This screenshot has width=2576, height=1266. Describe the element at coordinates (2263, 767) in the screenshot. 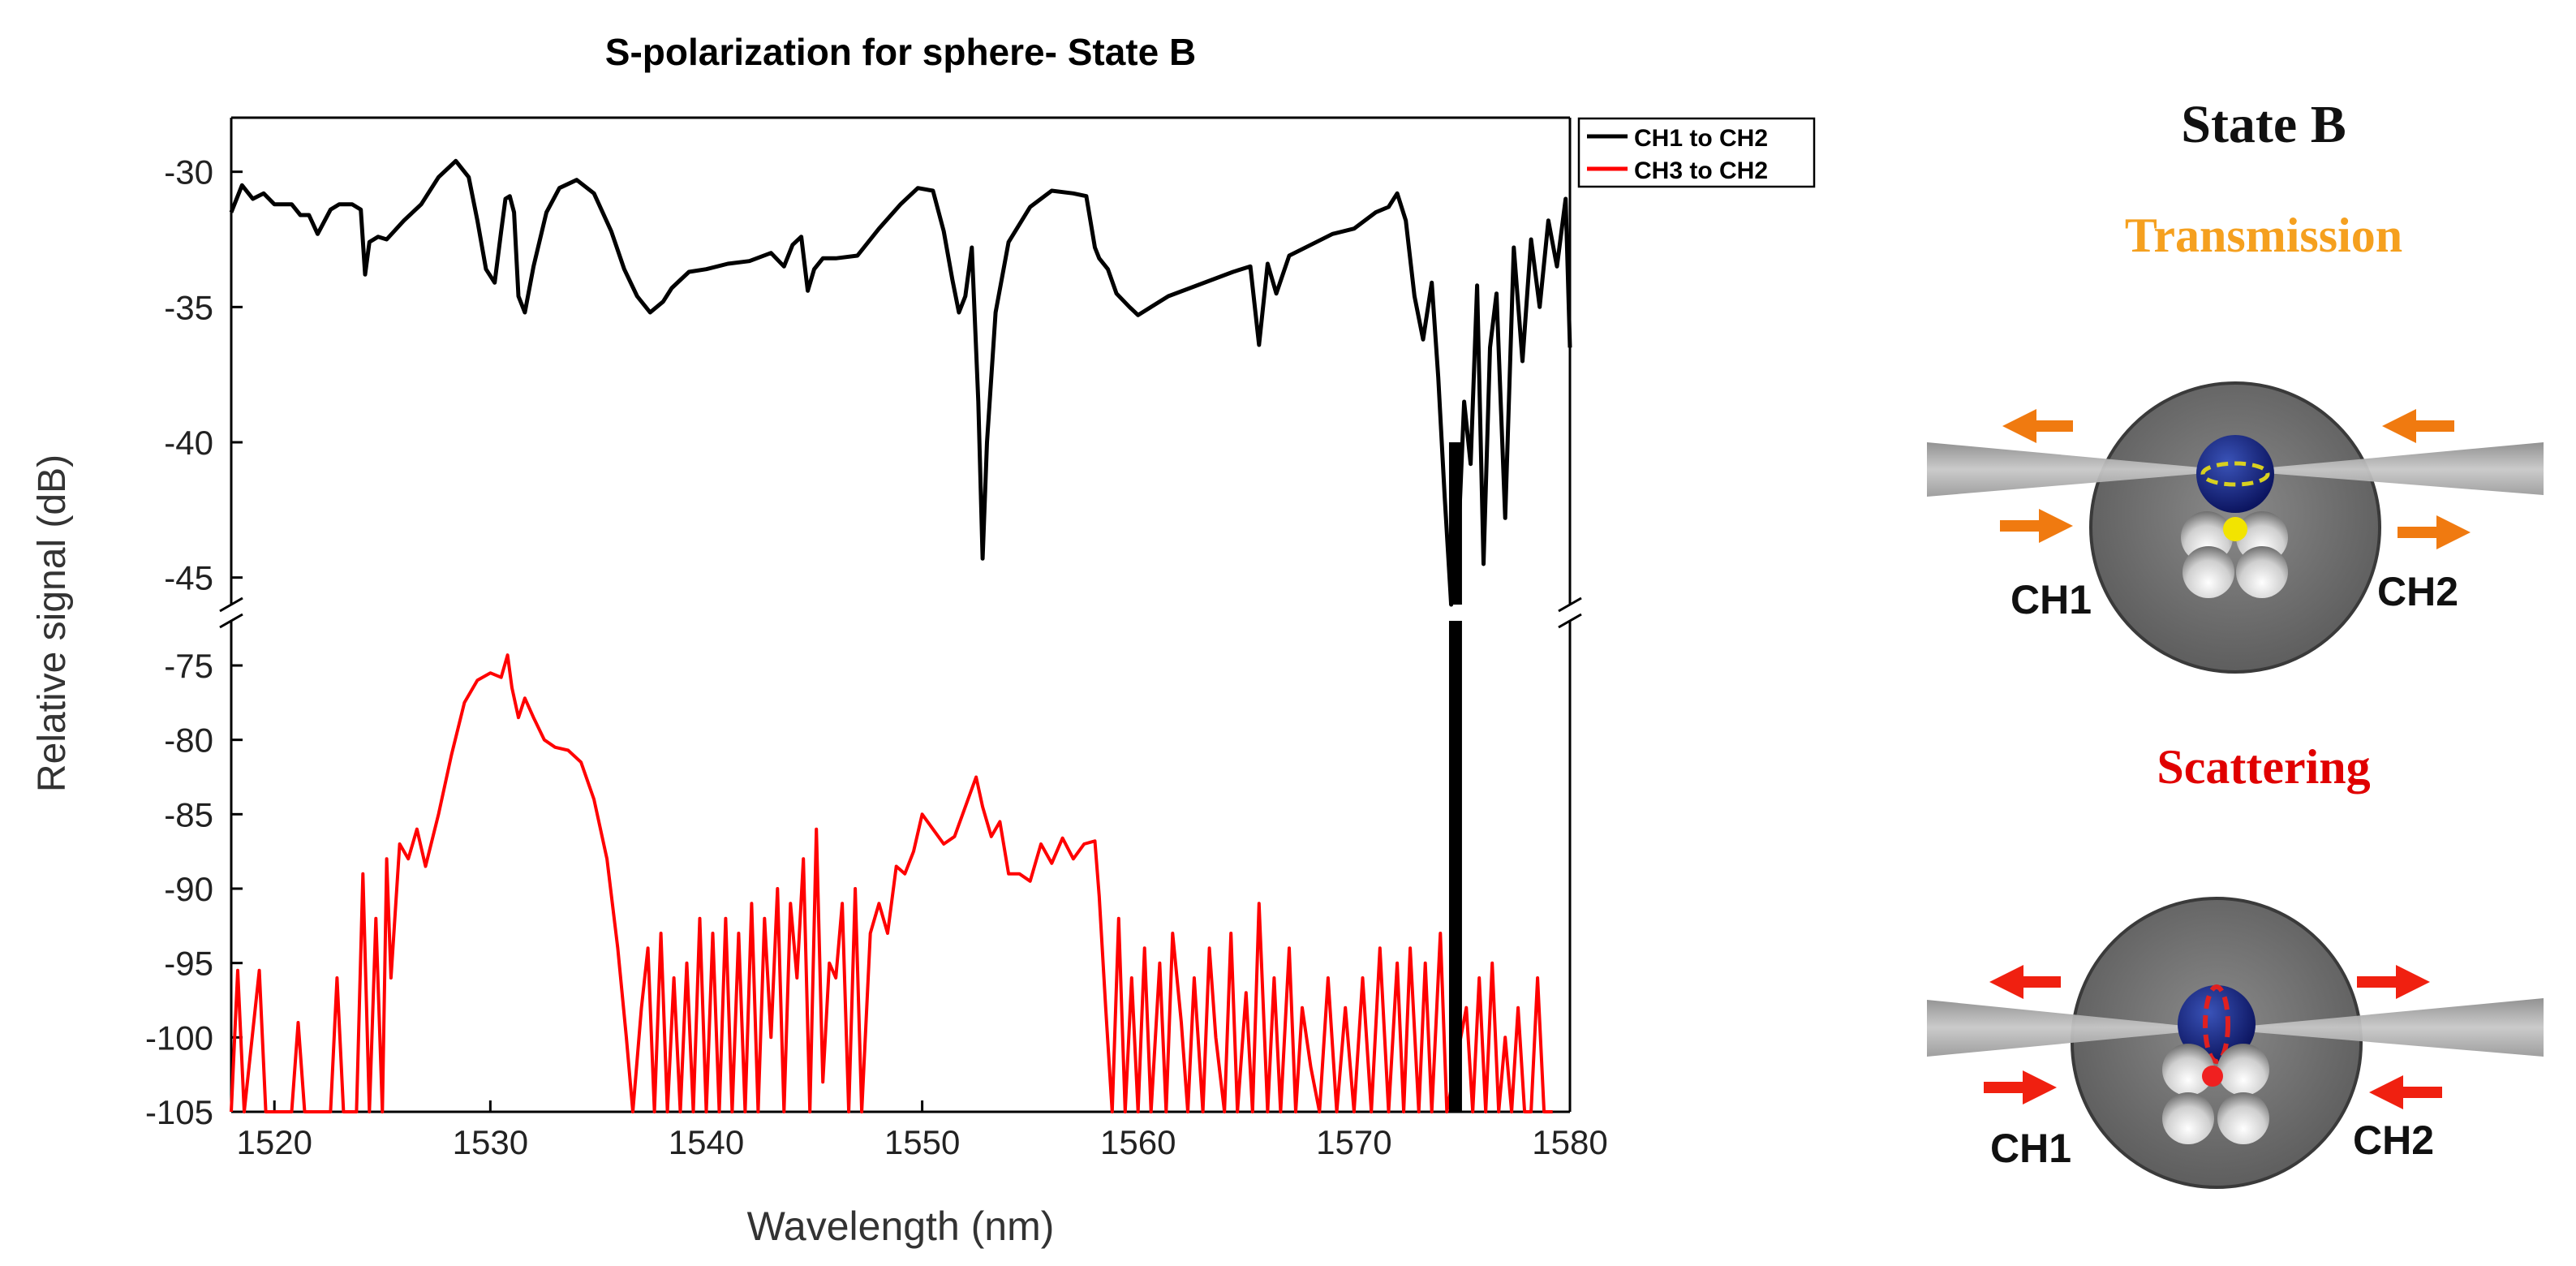

I see `scattering-label: Scattering` at that location.